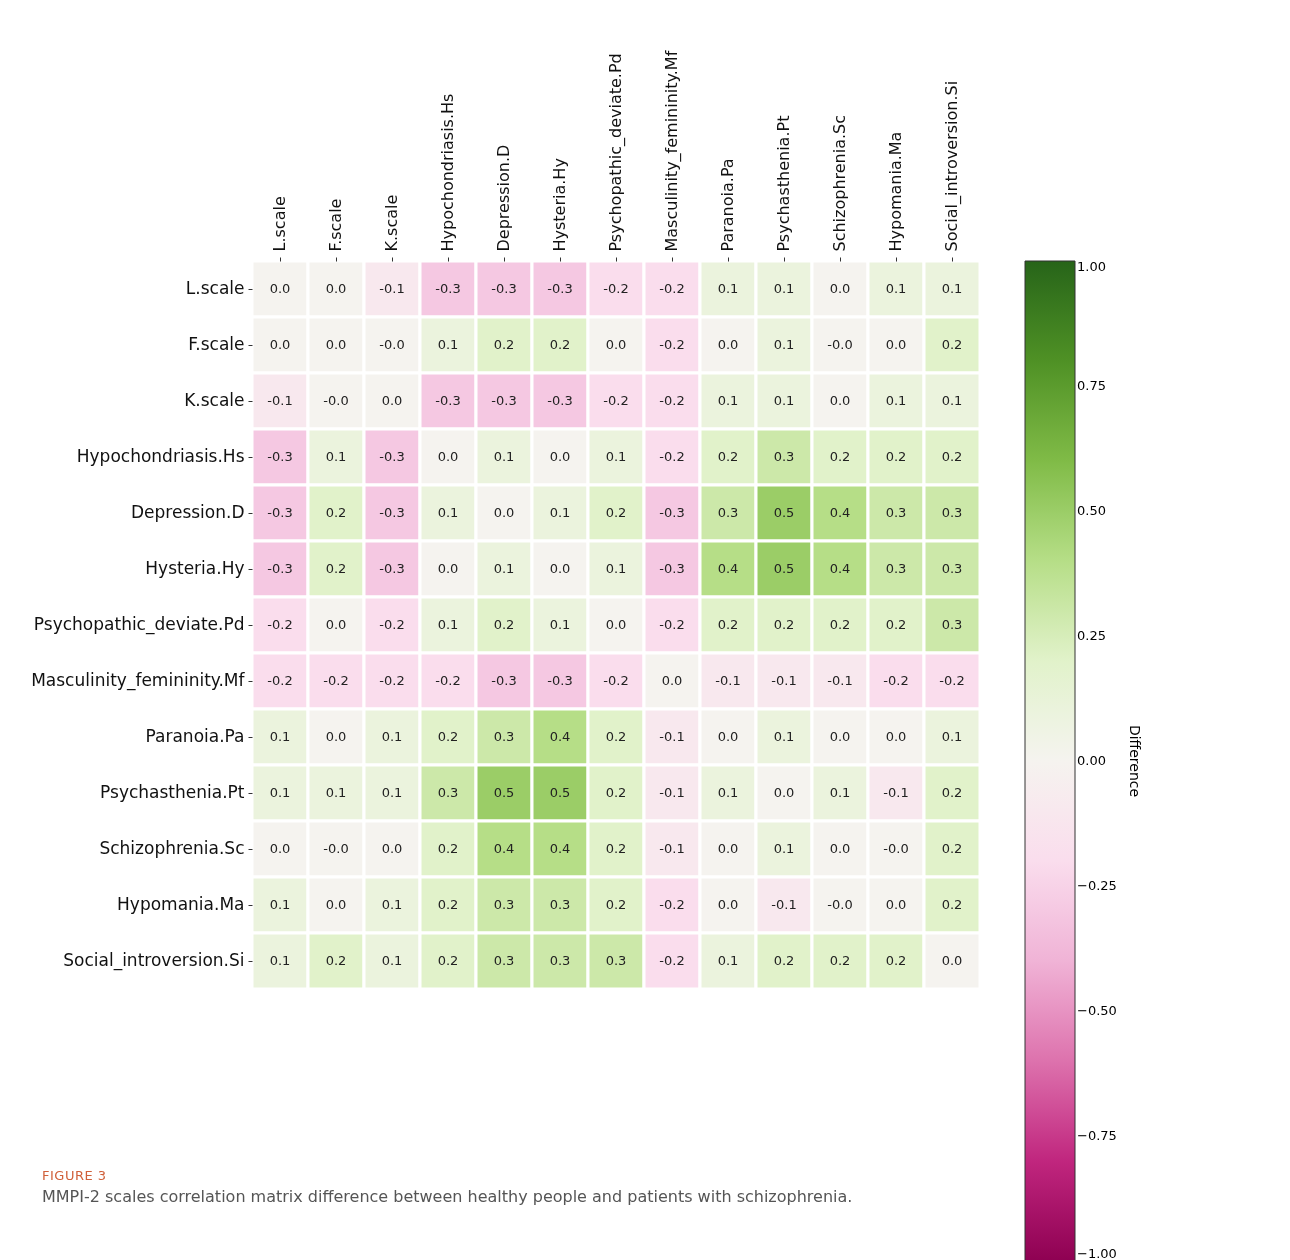  What do you see at coordinates (839, 183) in the screenshot?
I see `x-tick-label: Schizophrenia.Sc` at bounding box center [839, 183].